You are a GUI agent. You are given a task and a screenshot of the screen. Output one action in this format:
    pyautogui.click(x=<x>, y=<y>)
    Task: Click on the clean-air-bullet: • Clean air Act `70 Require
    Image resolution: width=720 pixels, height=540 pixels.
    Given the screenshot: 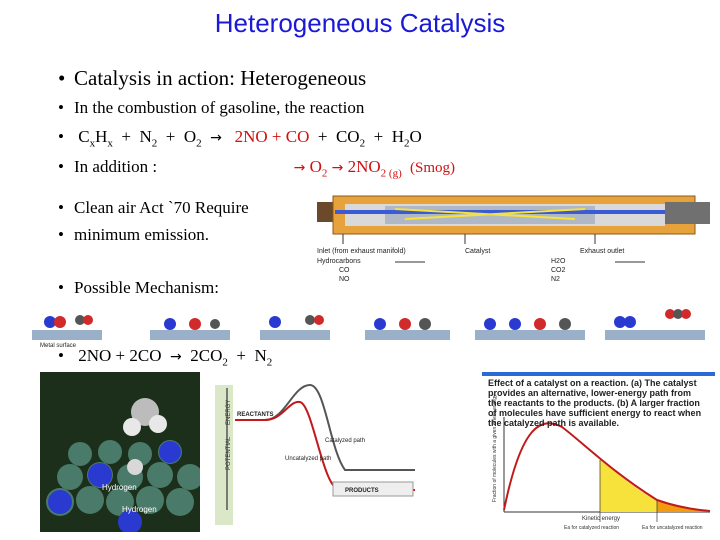 What is the action you would take?
    pyautogui.click(x=153, y=208)
    